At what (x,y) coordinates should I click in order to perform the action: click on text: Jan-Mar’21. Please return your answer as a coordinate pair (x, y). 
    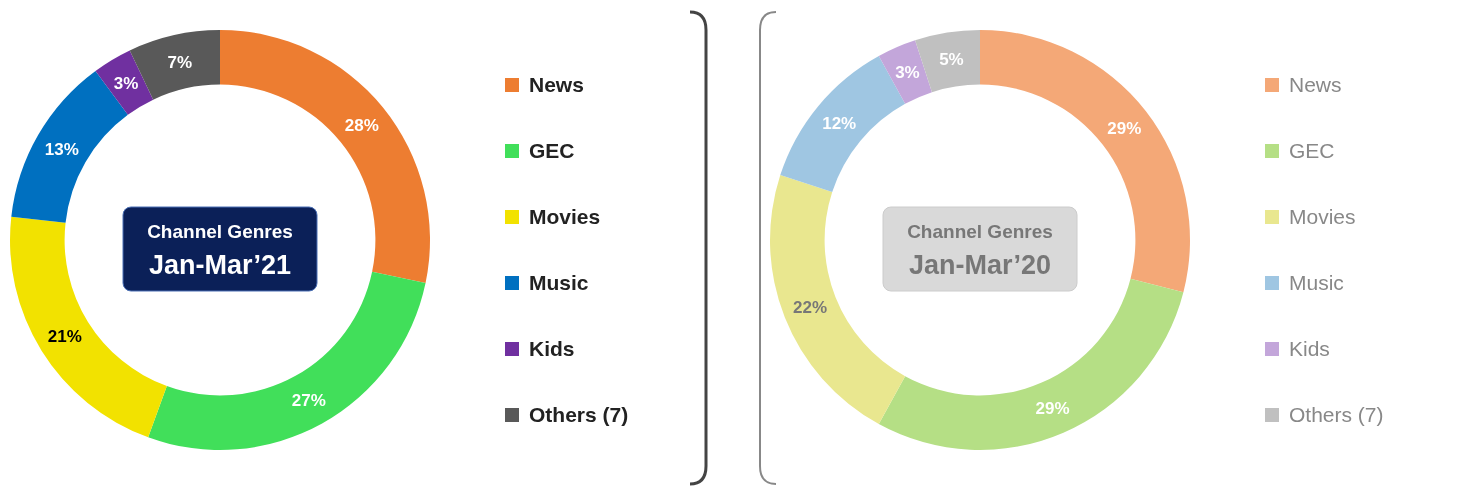
    Looking at the image, I should click on (220, 265).